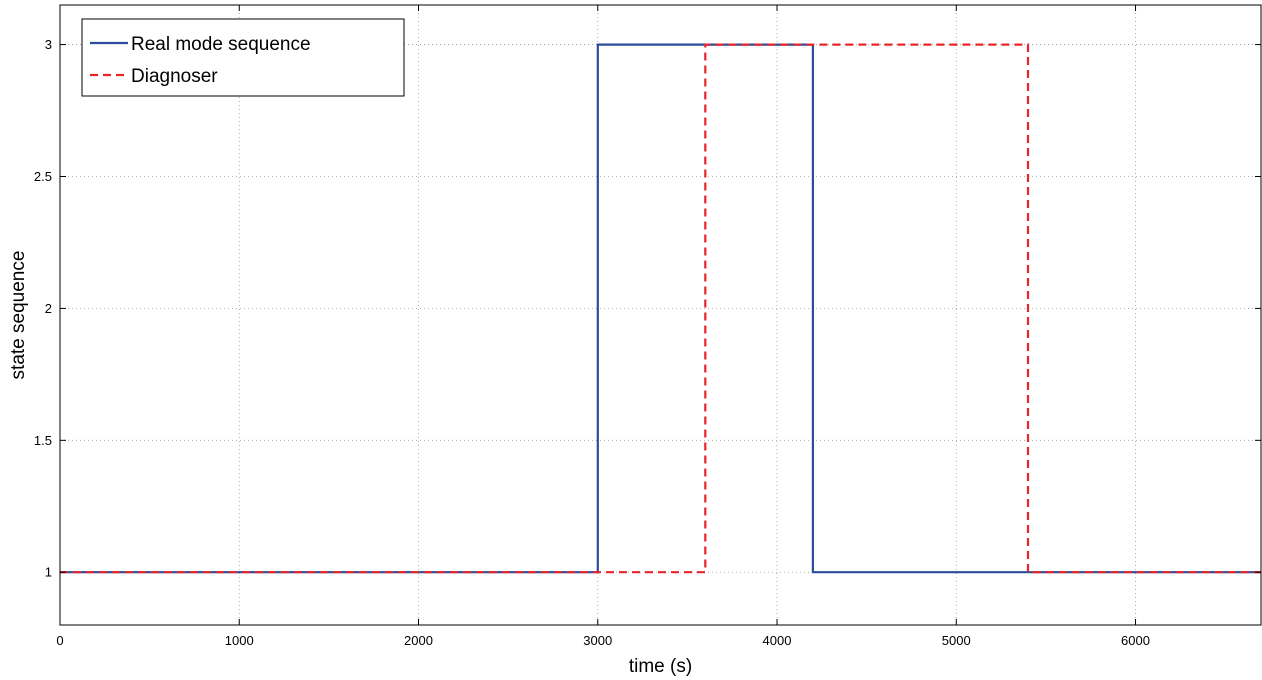 The width and height of the screenshot is (1262, 680). Describe the element at coordinates (1135, 640) in the screenshot. I see `x-tick-label: 6000` at that location.